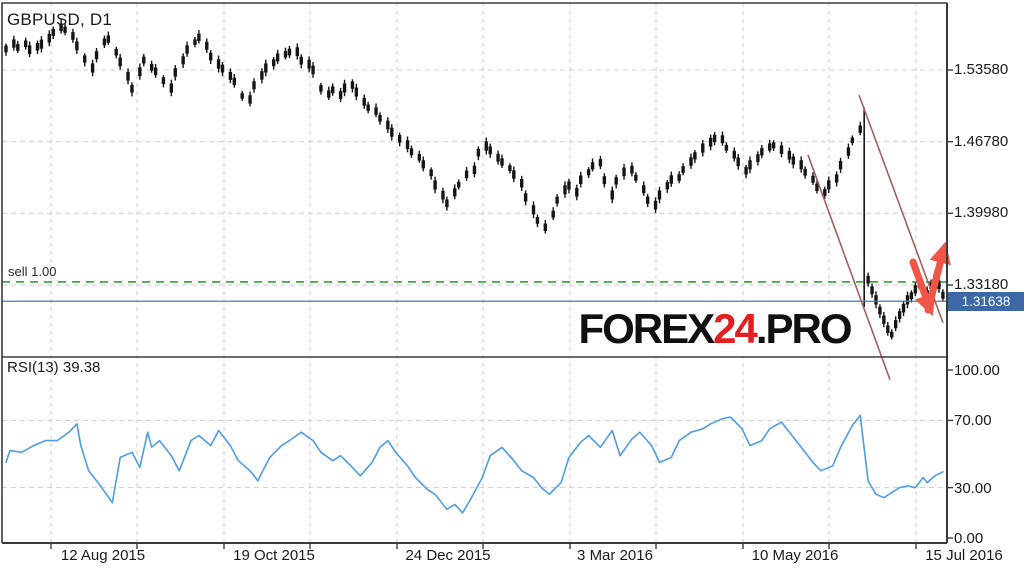 The height and width of the screenshot is (577, 1024). What do you see at coordinates (646, 328) in the screenshot?
I see `watermark-text-forex: FOREX` at bounding box center [646, 328].